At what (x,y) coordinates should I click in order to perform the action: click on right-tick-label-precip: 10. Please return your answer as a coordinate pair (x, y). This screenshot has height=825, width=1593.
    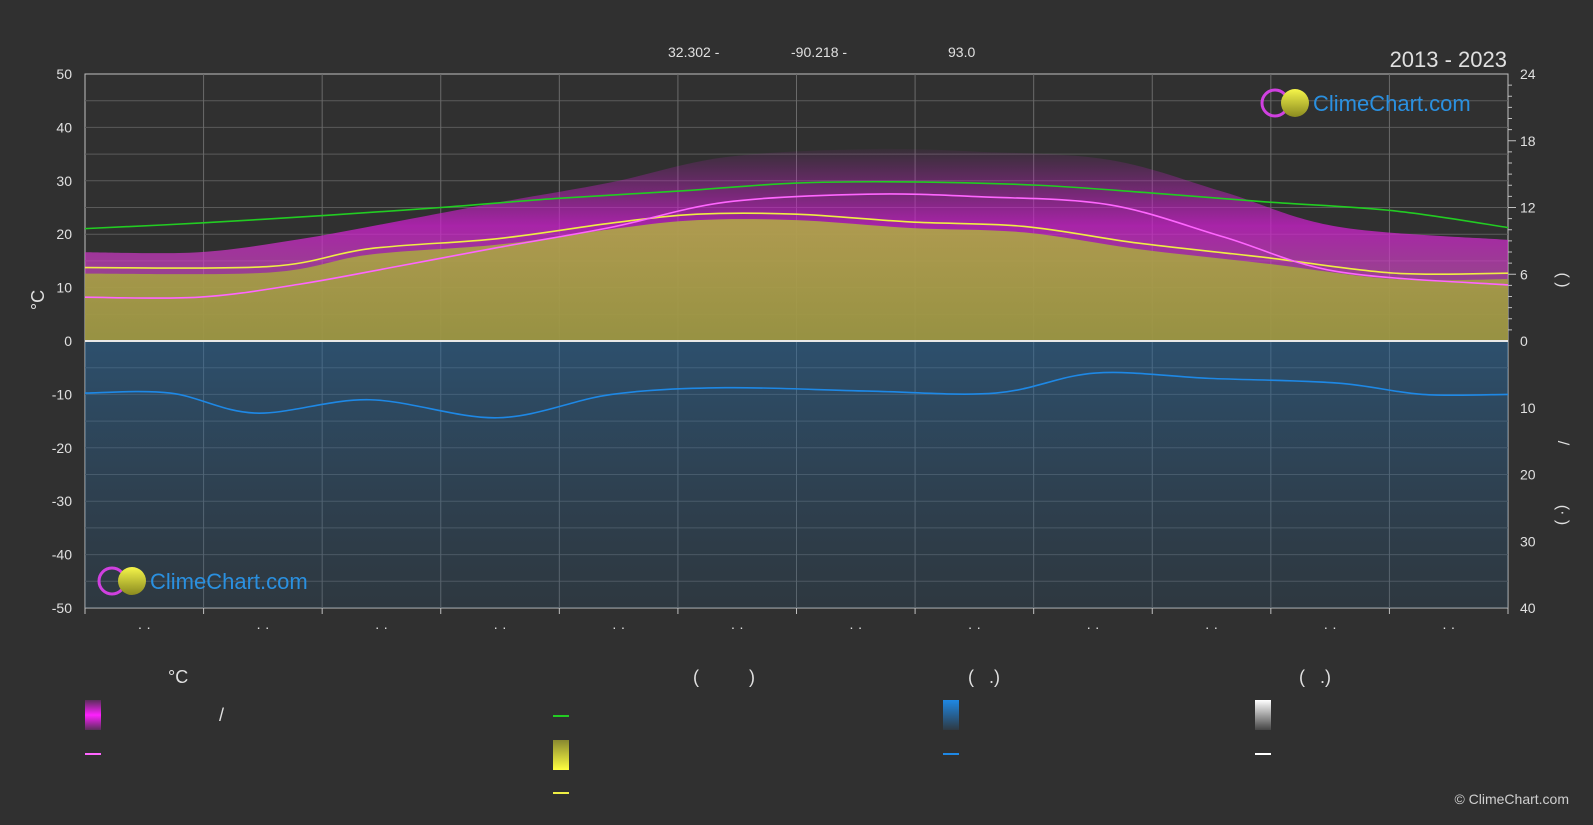
    Looking at the image, I should click on (1528, 408).